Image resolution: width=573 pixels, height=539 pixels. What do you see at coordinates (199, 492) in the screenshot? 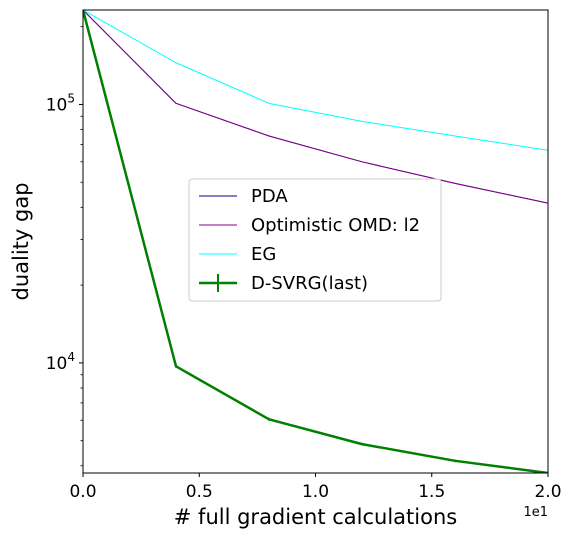
I see `x-tick-label: 0.5` at bounding box center [199, 492].